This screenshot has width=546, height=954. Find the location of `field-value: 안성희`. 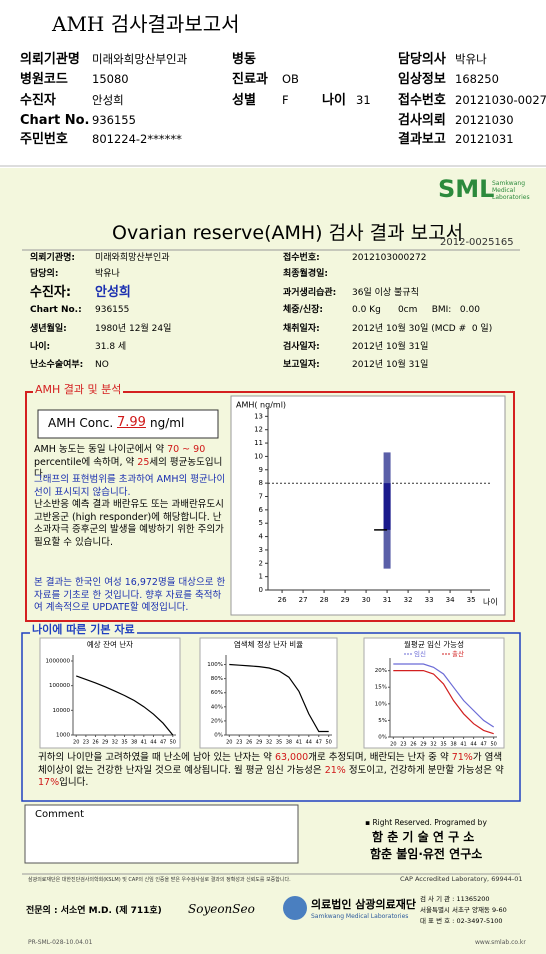

field-value: 안성희 is located at coordinates (108, 100).